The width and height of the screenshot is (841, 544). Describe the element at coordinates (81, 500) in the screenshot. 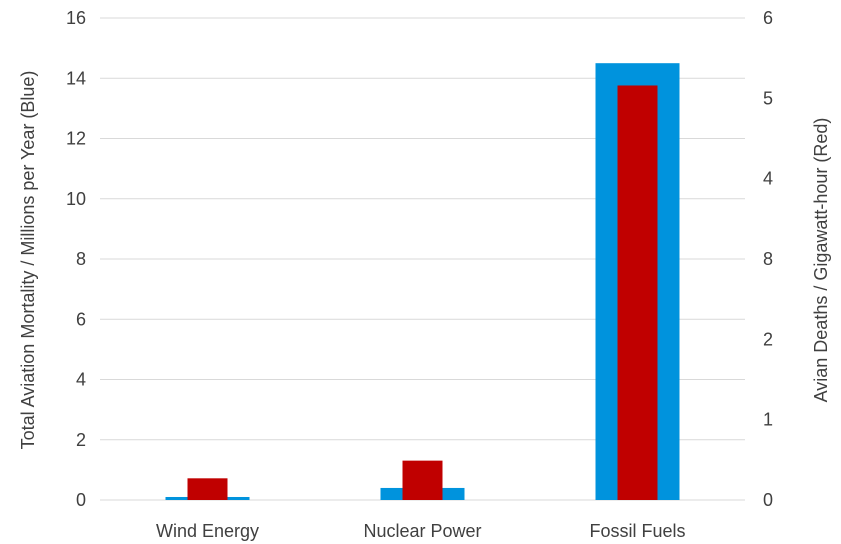

I see `left-tick-label: 0` at that location.